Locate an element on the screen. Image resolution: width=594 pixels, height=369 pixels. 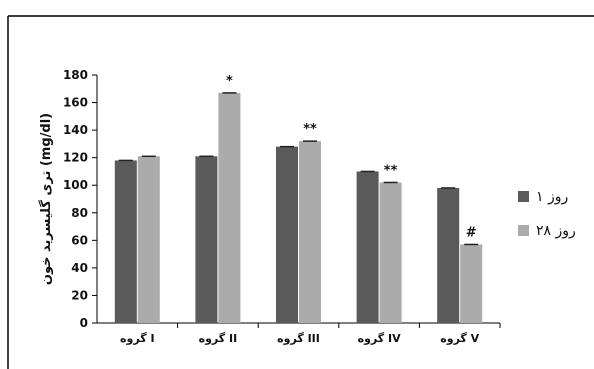
y-tick-label: 140 is located at coordinates (75, 130).